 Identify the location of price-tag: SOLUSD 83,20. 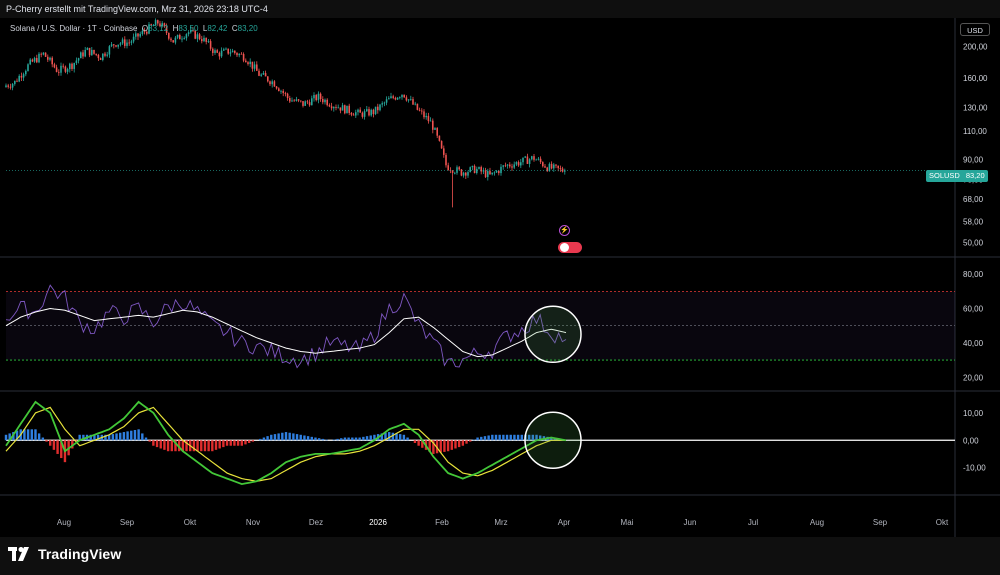
(957, 176).